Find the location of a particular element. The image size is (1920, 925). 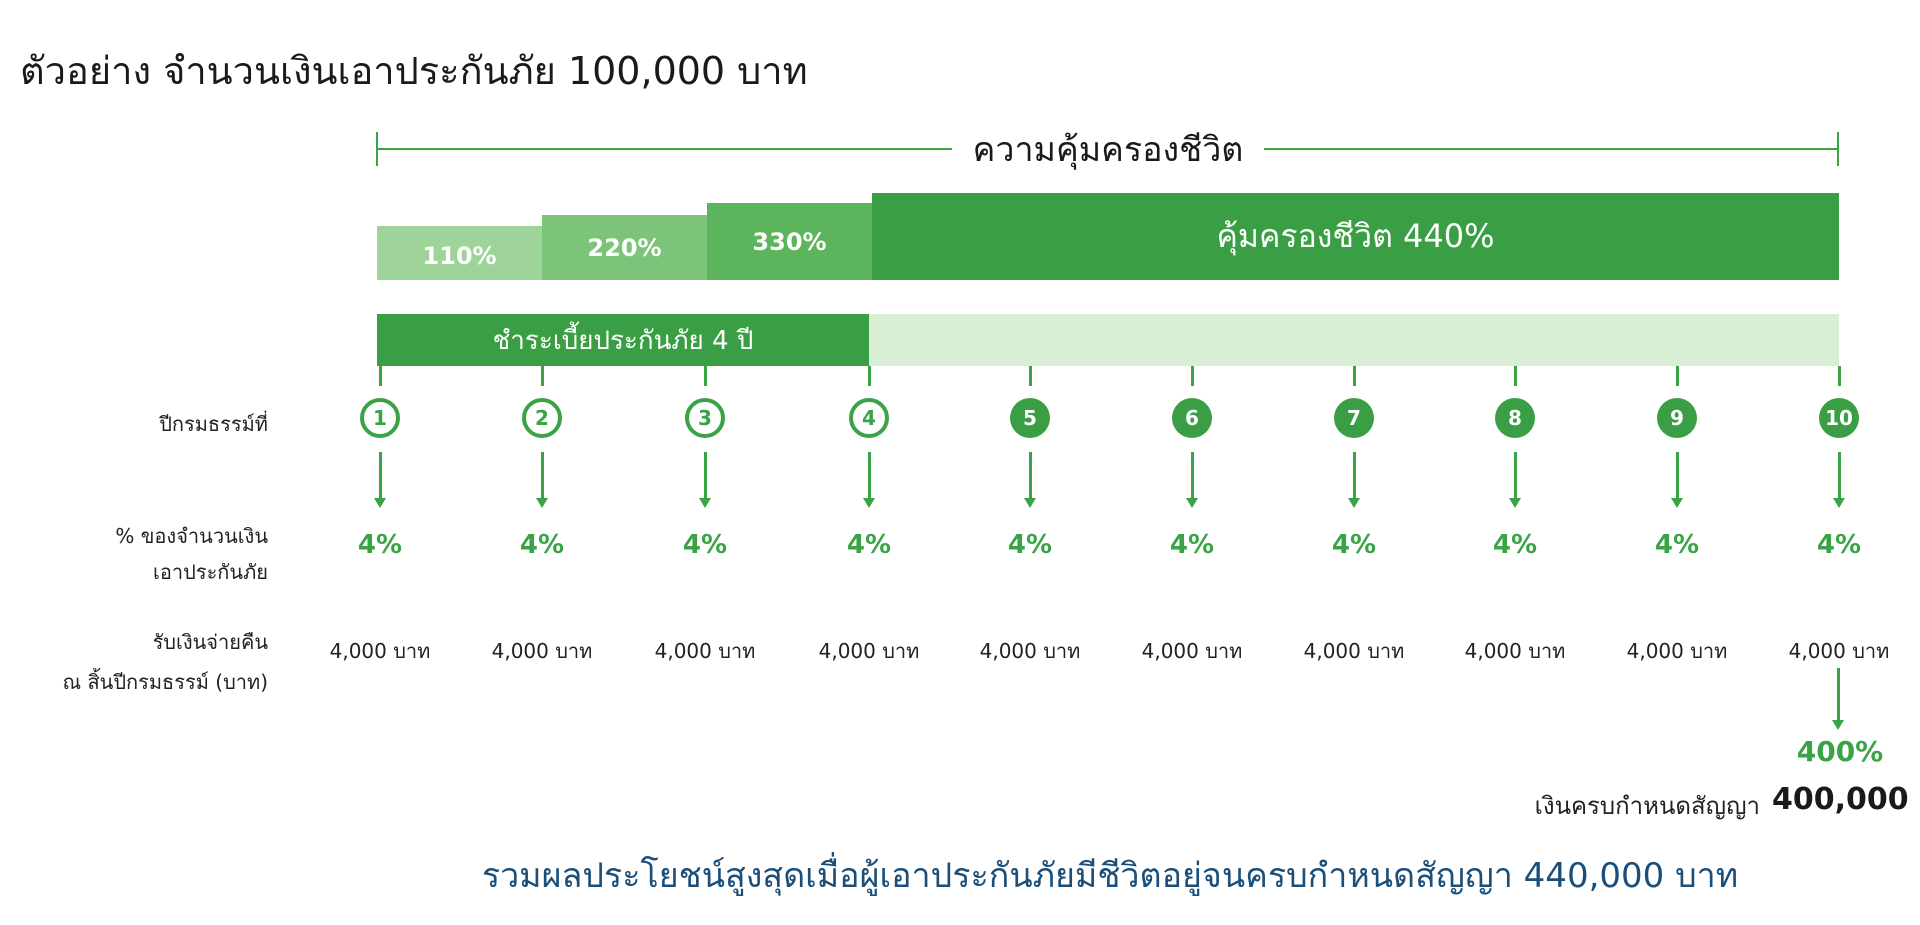

row-label-refund-line2: ณ สิ้นปีกรมธรรม์ (บาท) is located at coordinates (165, 682).